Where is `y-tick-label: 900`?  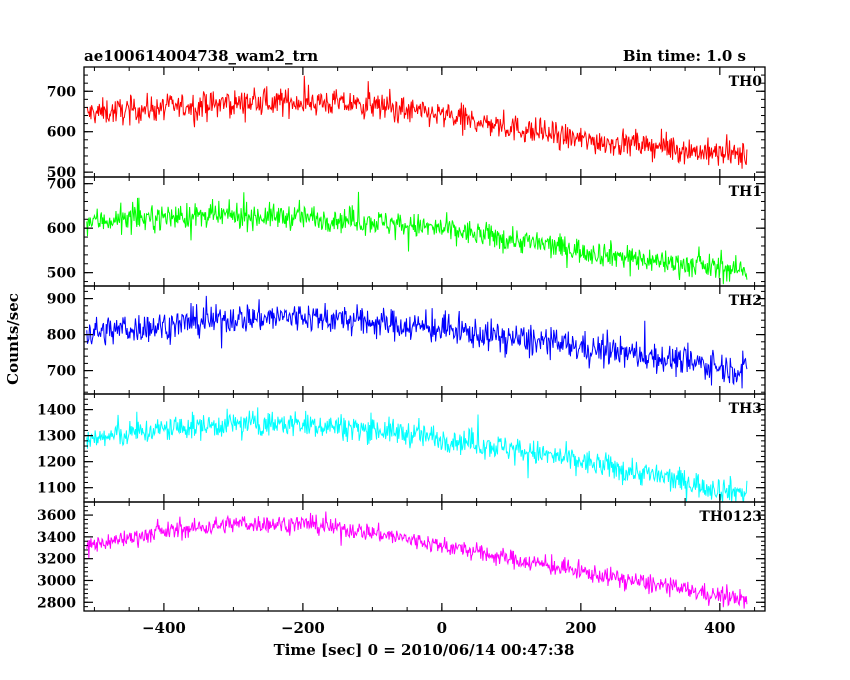 y-tick-label: 900 is located at coordinates (61, 300).